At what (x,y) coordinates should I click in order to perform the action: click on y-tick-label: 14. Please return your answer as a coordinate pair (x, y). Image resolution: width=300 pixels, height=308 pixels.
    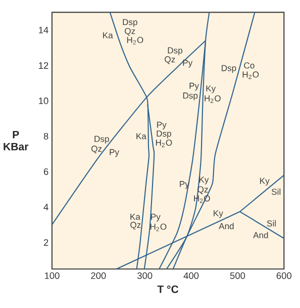
    Looking at the image, I should click on (43, 30).